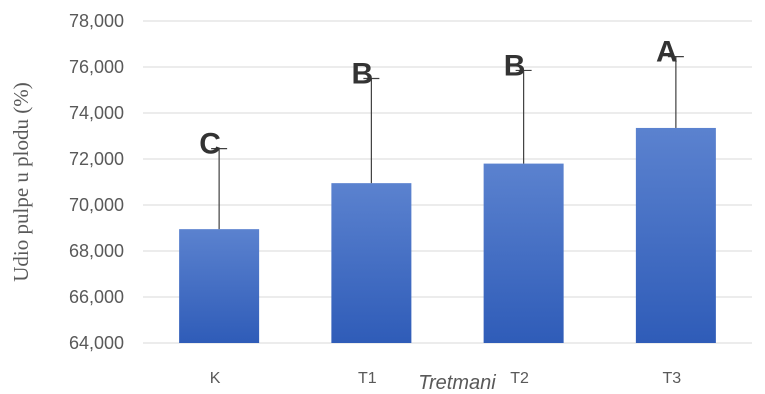  Describe the element at coordinates (515, 65) in the screenshot. I see `significance-letter-t2: B` at that location.